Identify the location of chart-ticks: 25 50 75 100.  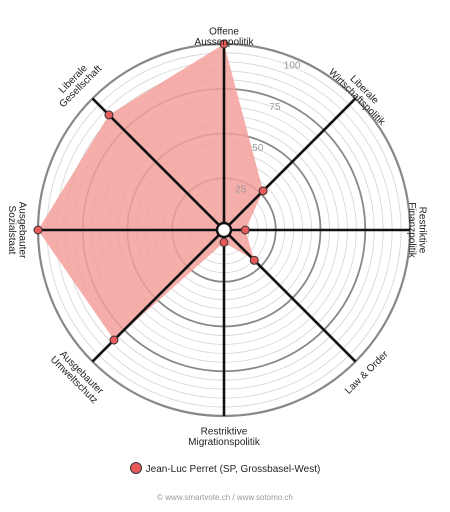
(268, 128).